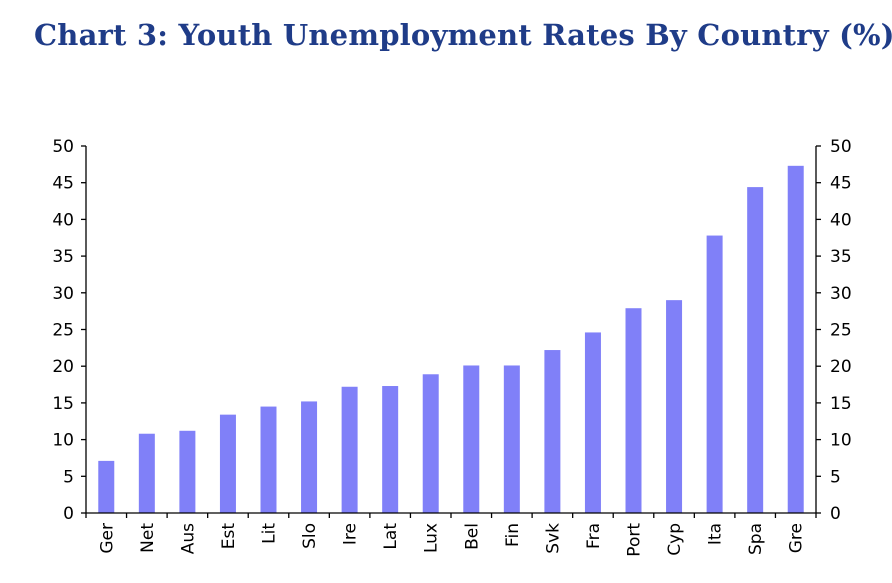  I want to click on bar-ger, so click(106, 486).